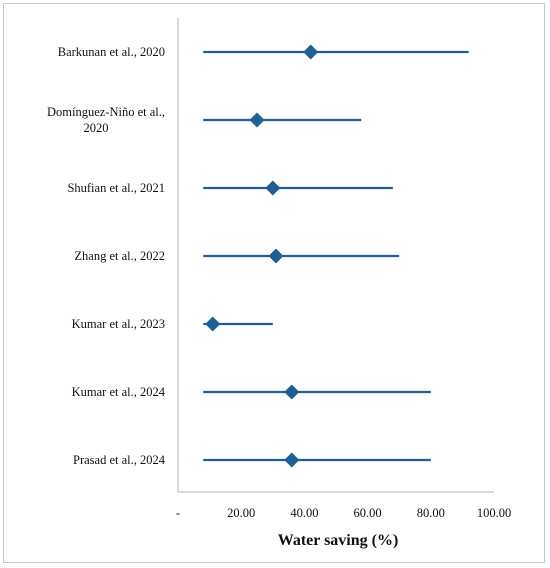  Describe the element at coordinates (119, 460) in the screenshot. I see `study-label: Prasad et al., 2024` at that location.